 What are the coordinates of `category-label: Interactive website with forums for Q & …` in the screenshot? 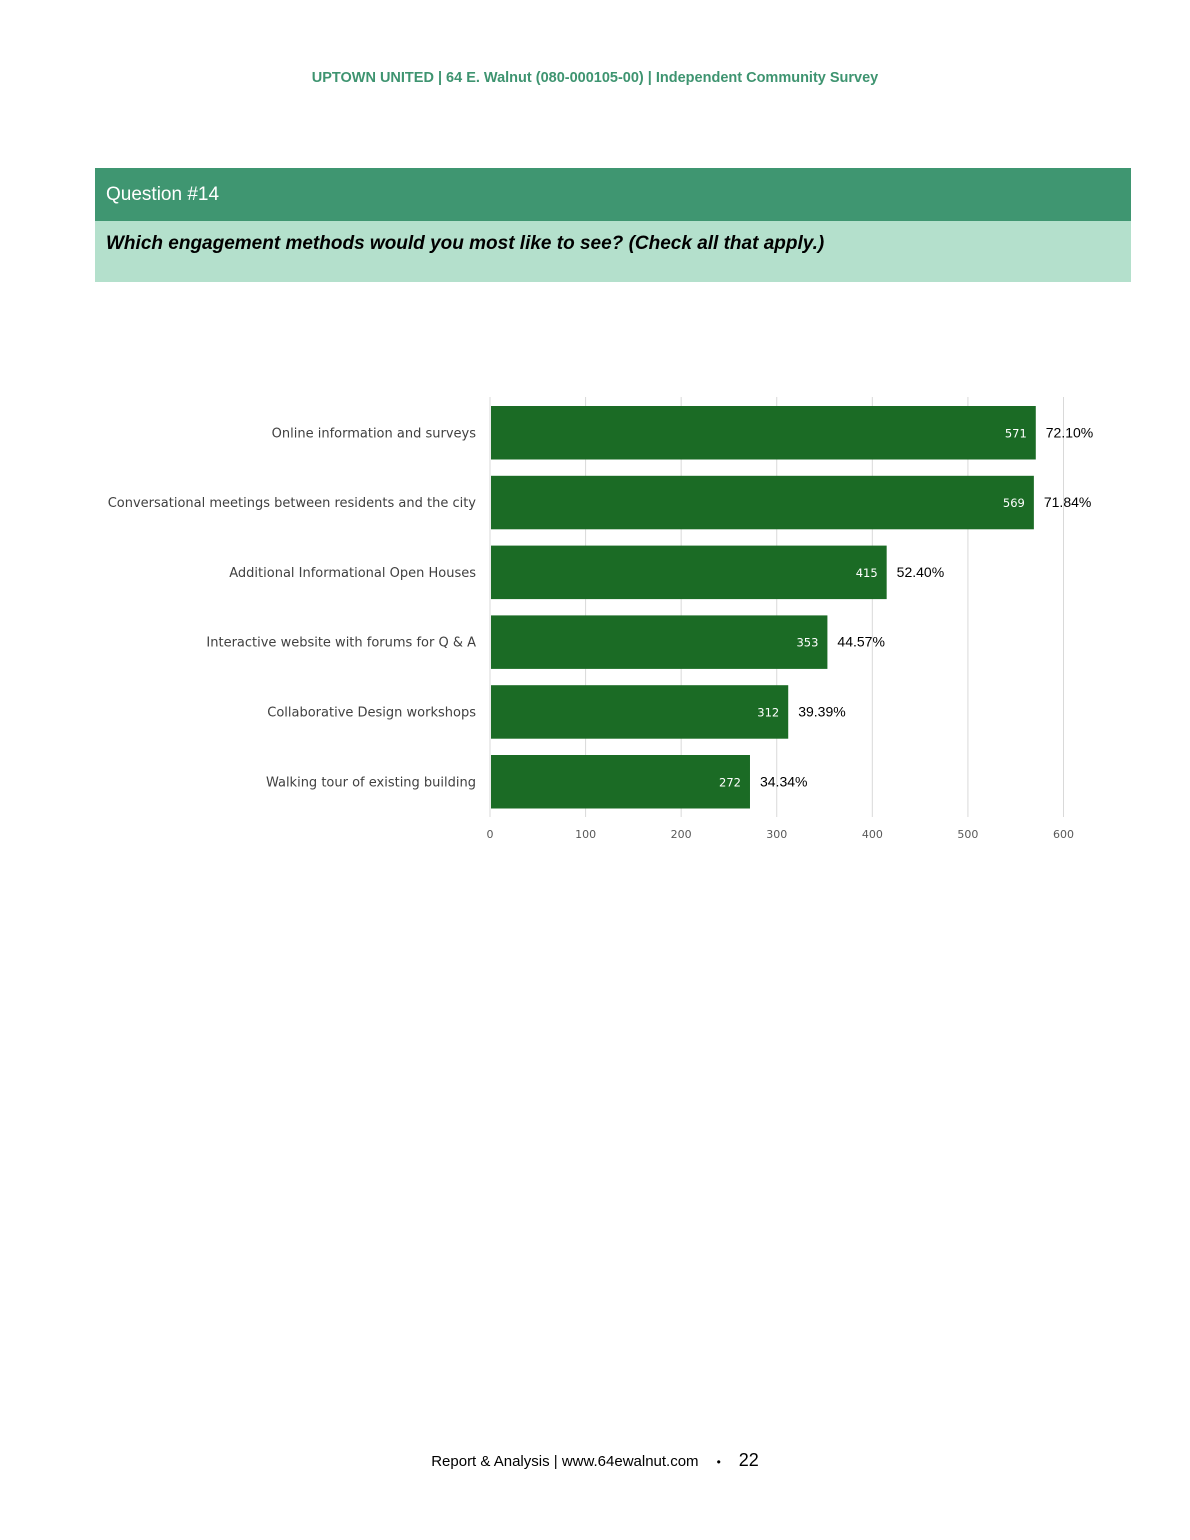 It's located at (341, 643).